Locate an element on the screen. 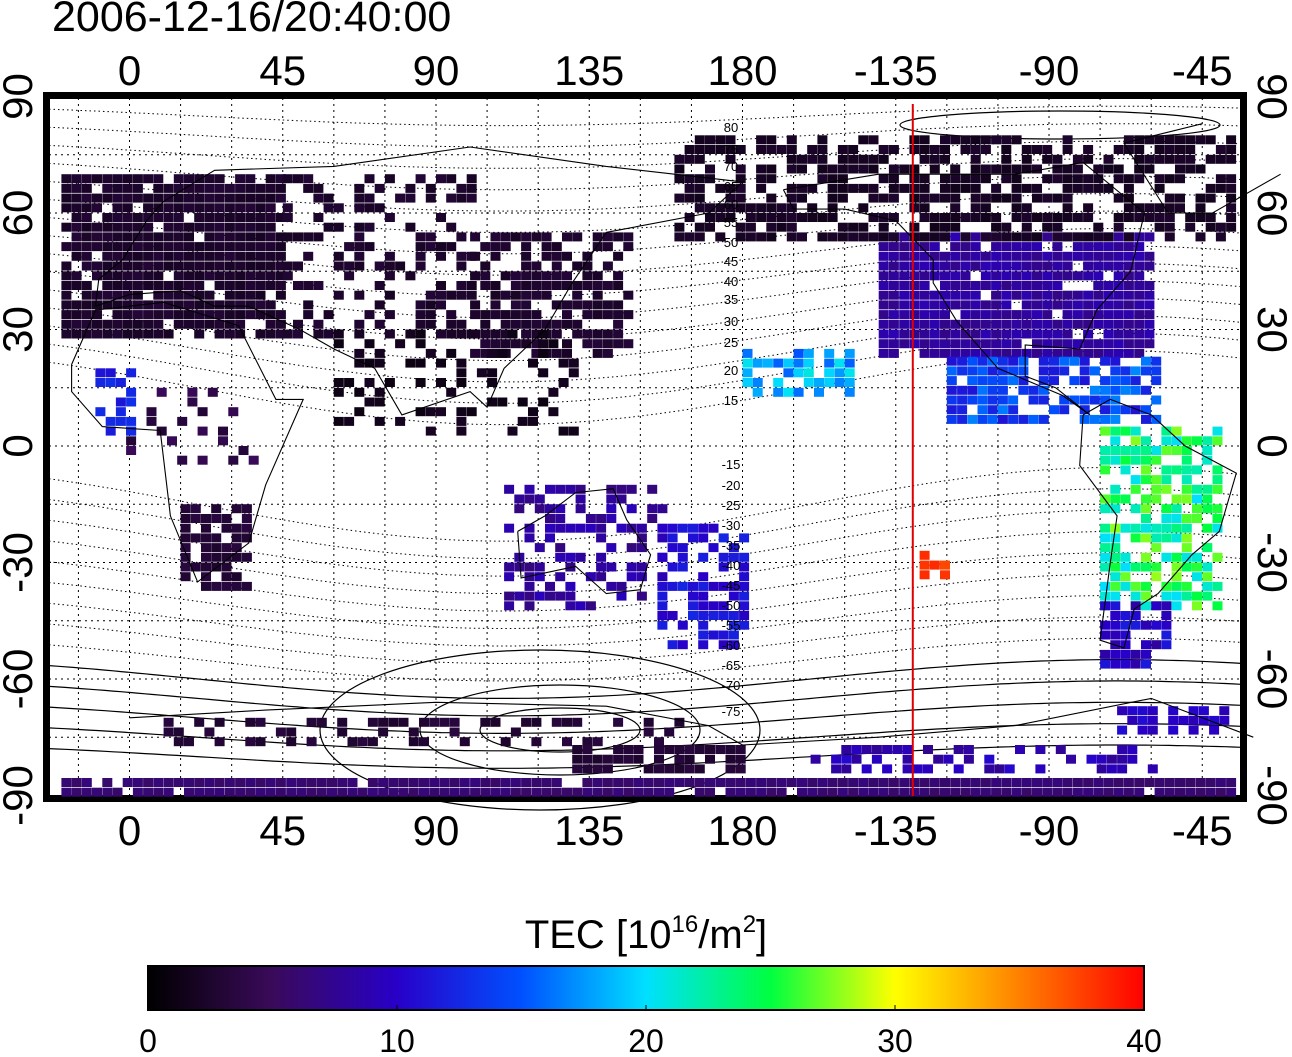 The image size is (1292, 1057). contour-label: 35 is located at coordinates (731, 299).